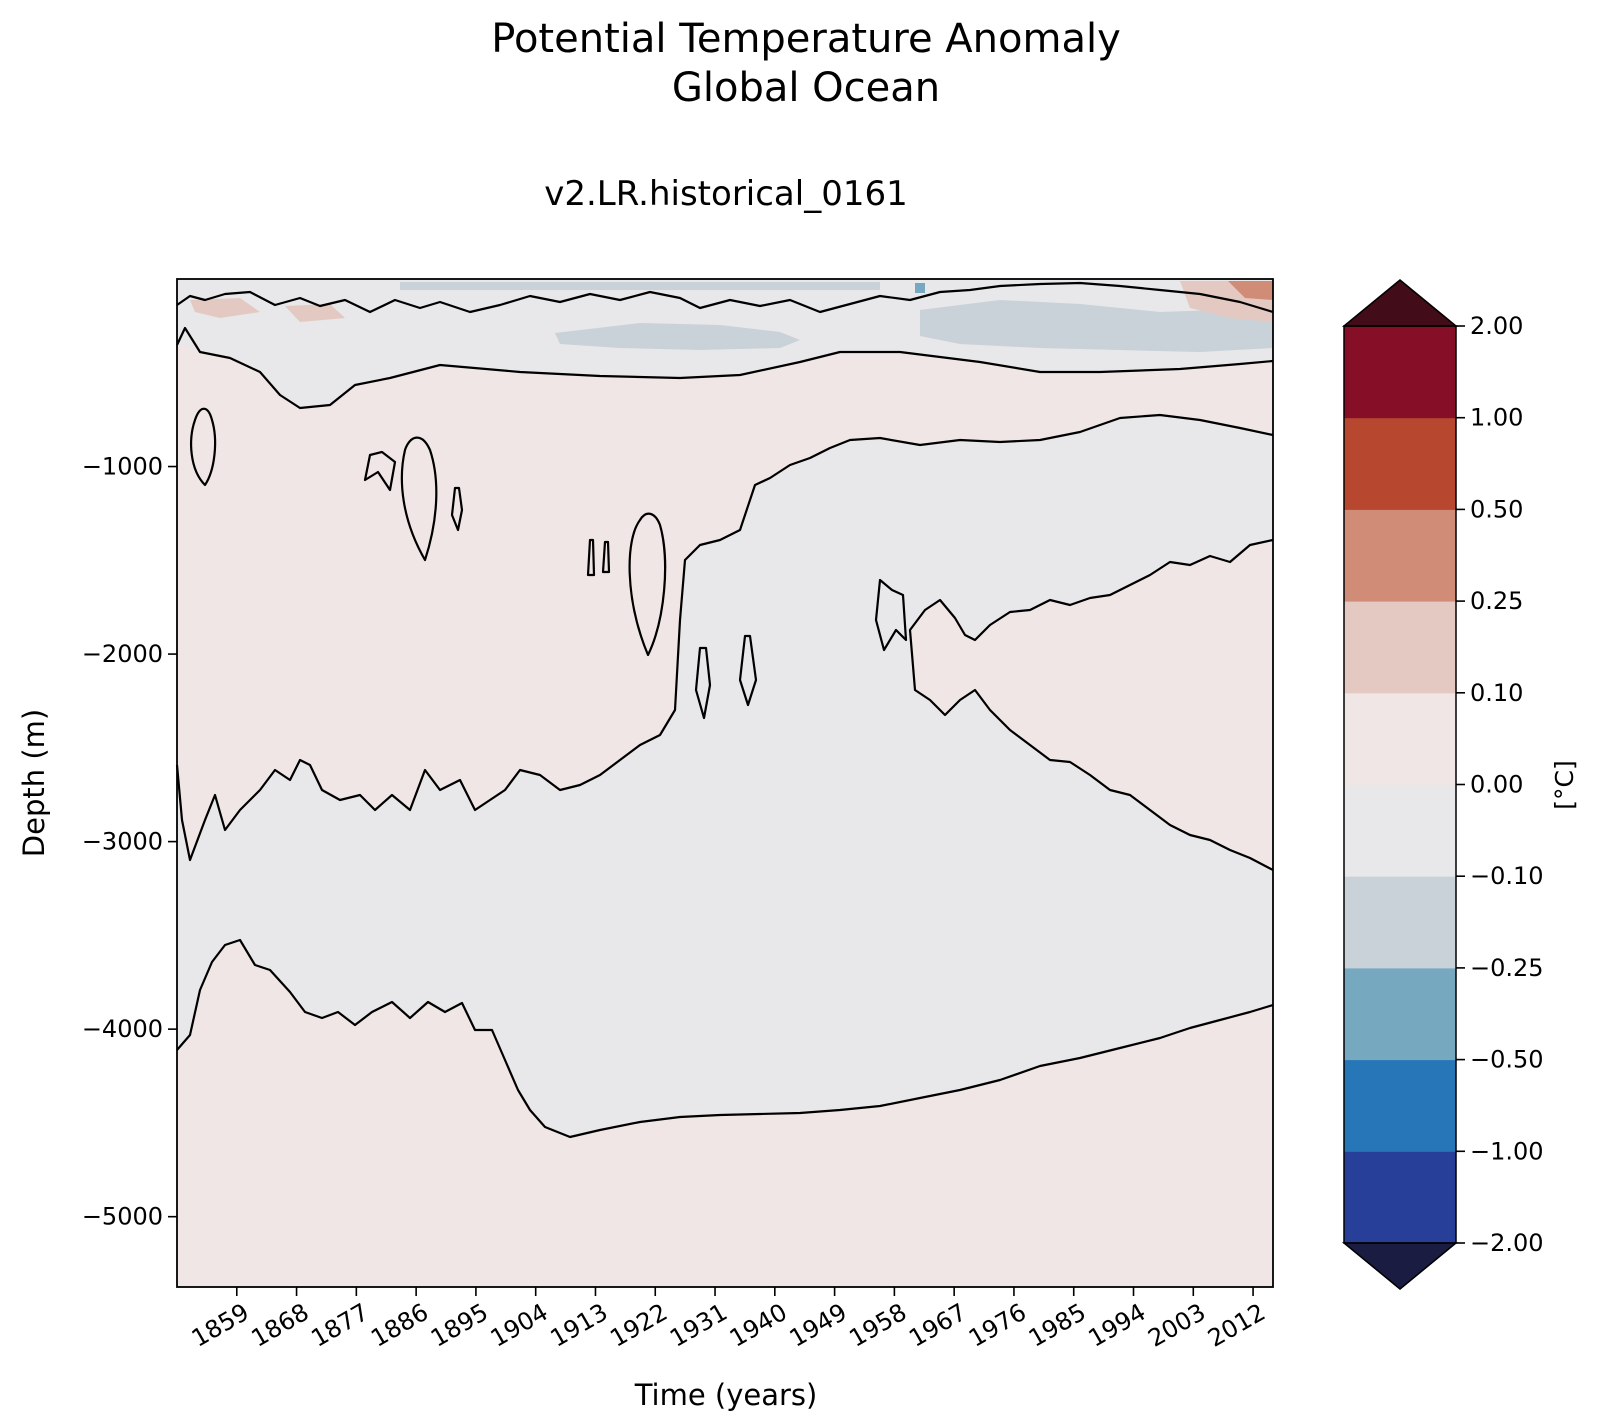 The height and width of the screenshot is (1425, 1613). Describe the element at coordinates (725, 297) in the screenshot. I see `contour-surface-upper` at that location.